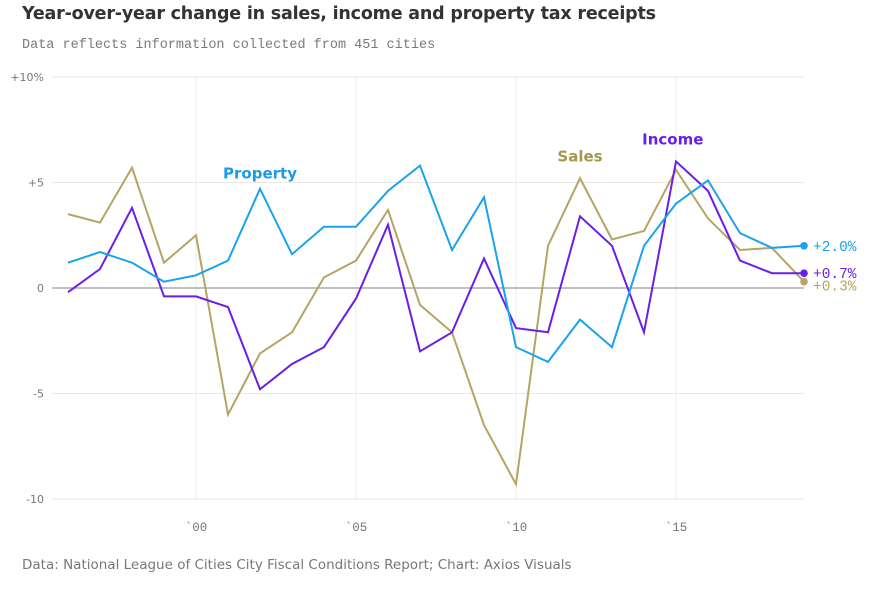 The image size is (888, 593). Describe the element at coordinates (36, 183) in the screenshot. I see `y-tick-label: +5` at that location.